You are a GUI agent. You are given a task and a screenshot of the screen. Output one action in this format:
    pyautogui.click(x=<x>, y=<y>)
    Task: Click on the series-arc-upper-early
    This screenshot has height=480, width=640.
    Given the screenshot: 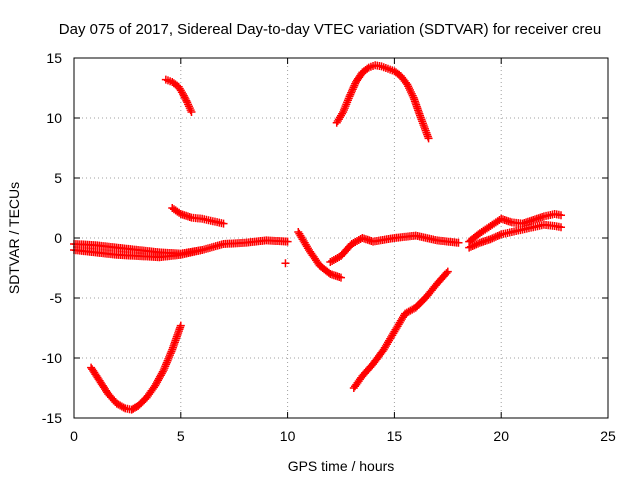 What is the action you would take?
    pyautogui.click(x=178, y=95)
    